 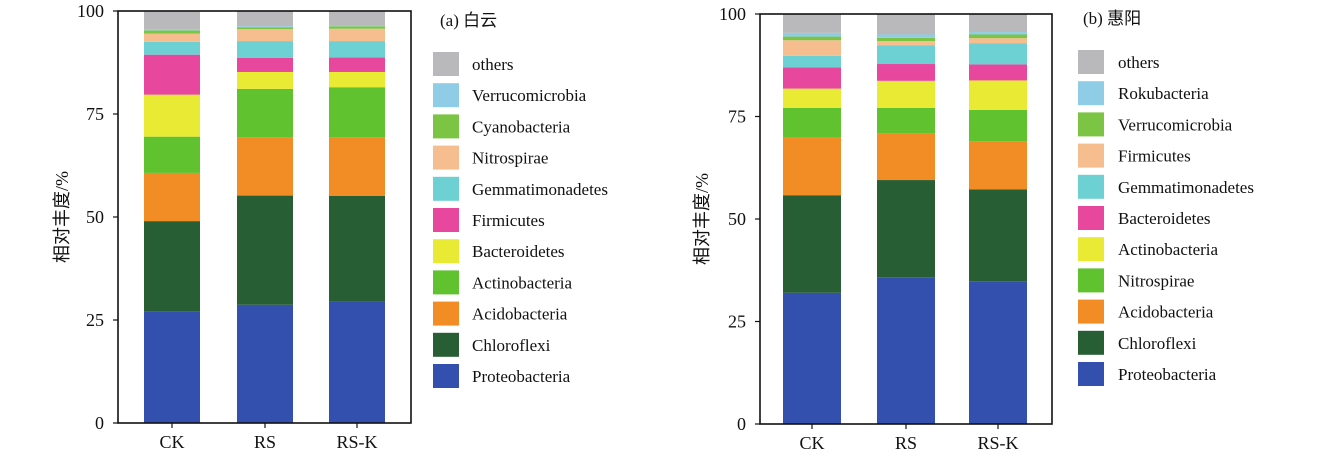 I want to click on bar-segment-ck-rokubacteria, so click(x=812, y=34).